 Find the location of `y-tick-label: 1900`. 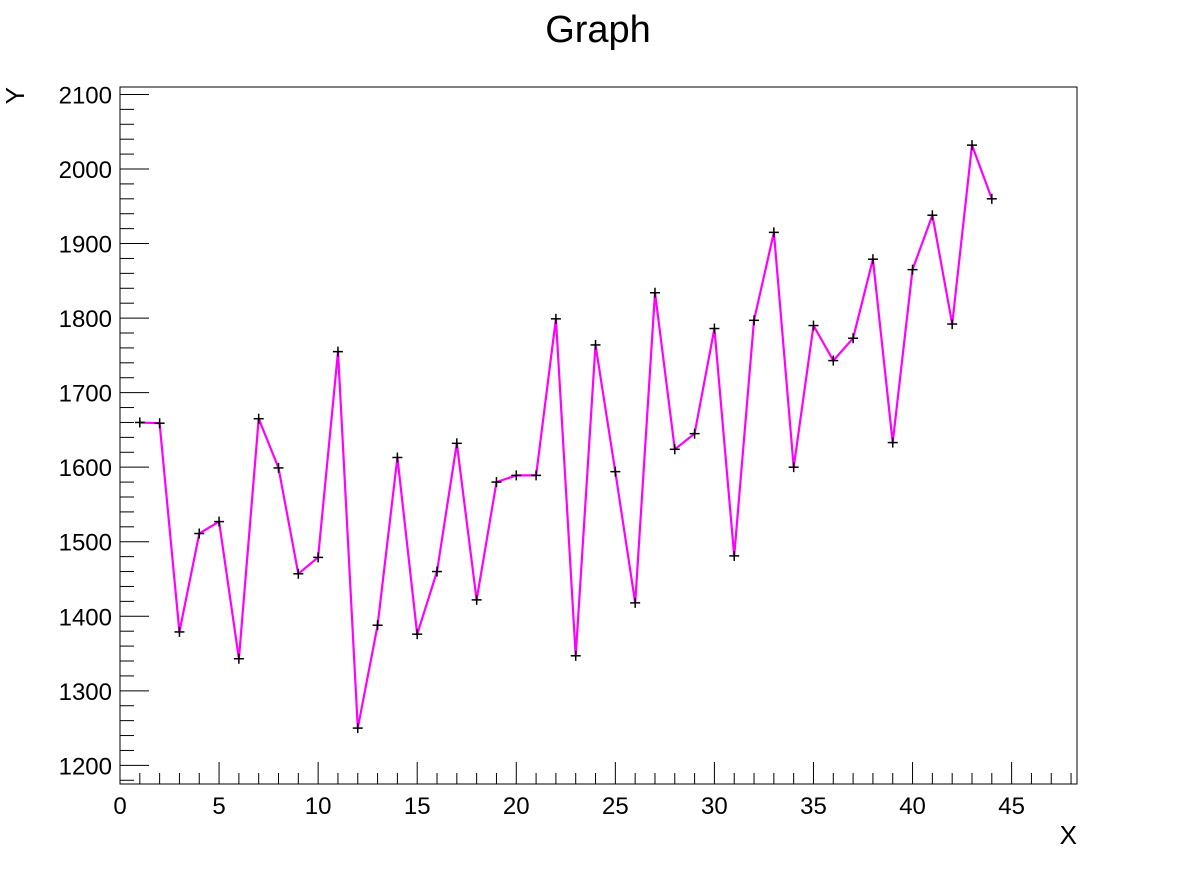

y-tick-label: 1900 is located at coordinates (85, 245).